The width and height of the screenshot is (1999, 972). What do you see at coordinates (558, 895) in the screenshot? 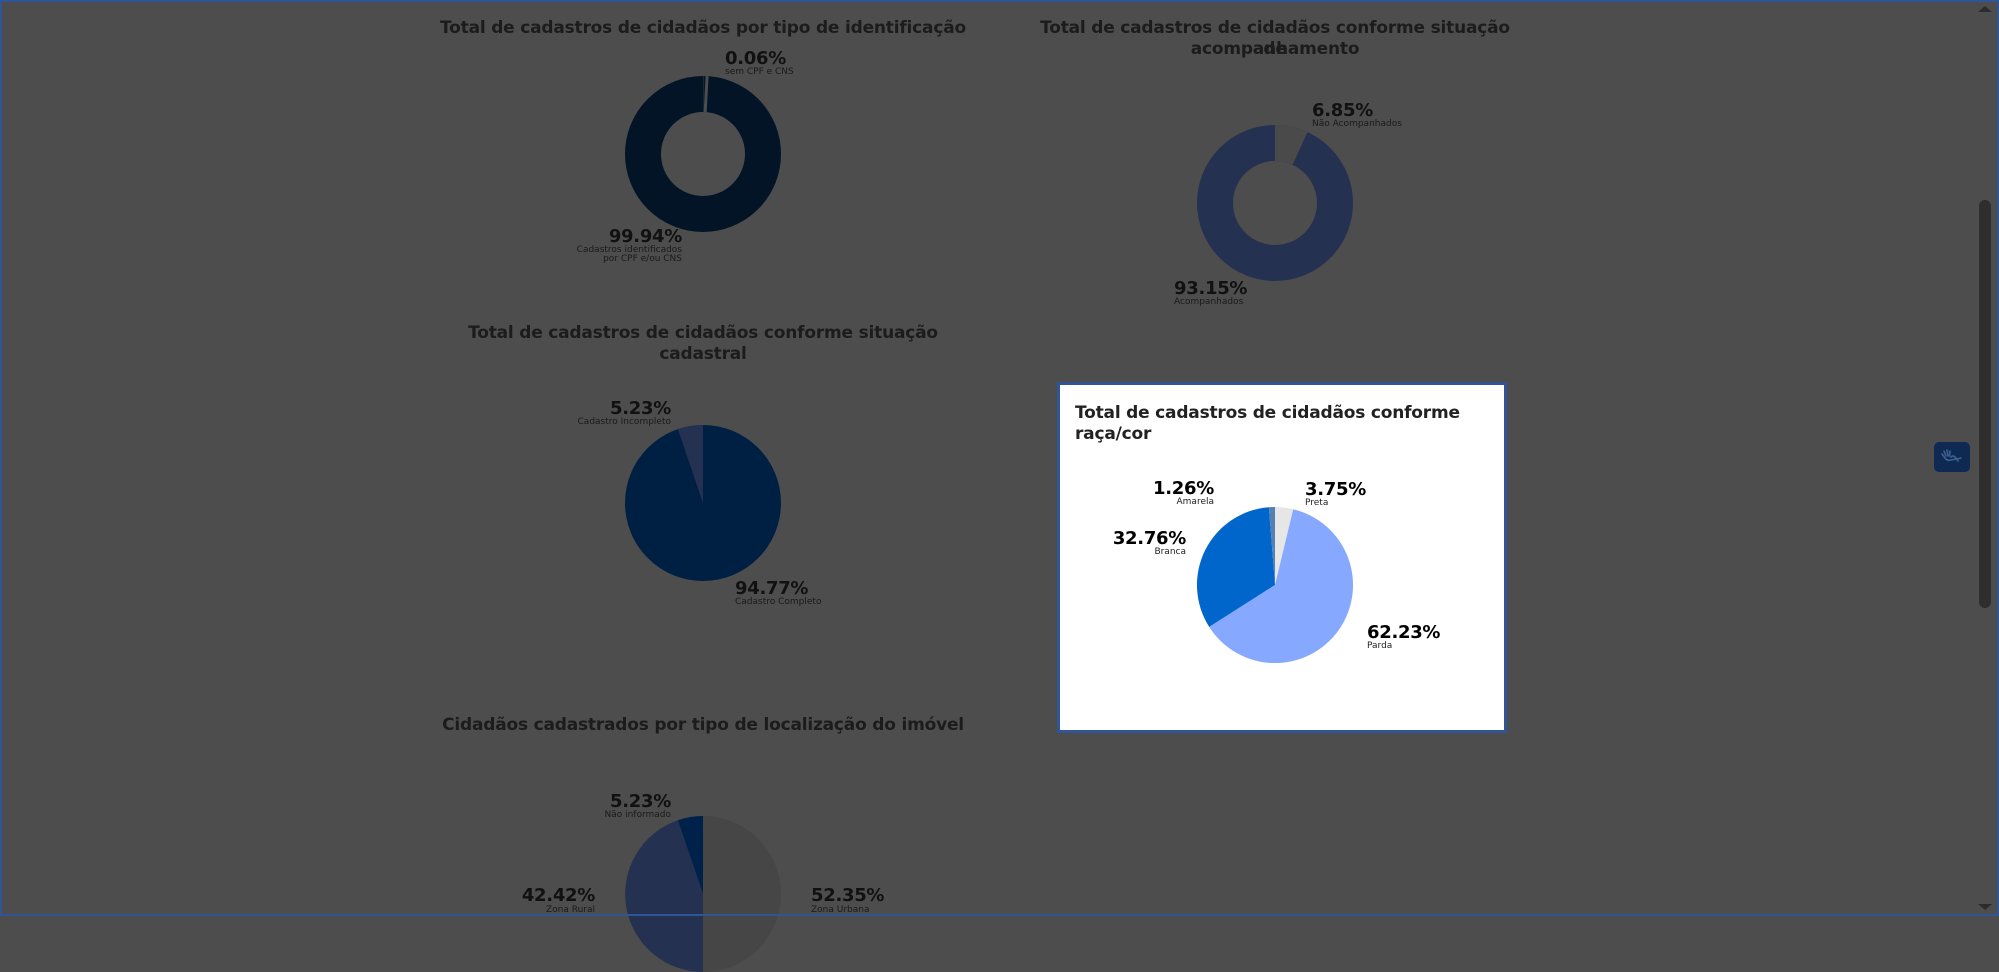
I see `slice-pct: 42.42%` at bounding box center [558, 895].